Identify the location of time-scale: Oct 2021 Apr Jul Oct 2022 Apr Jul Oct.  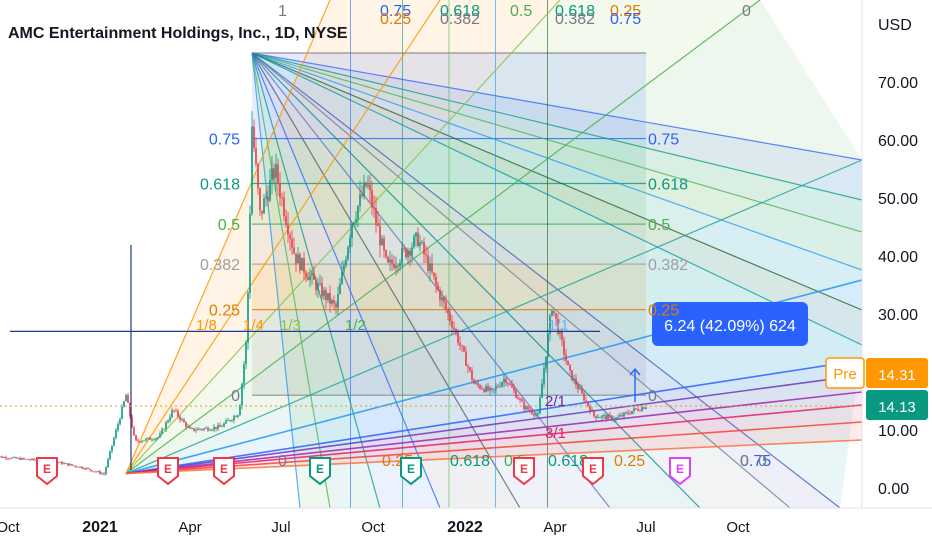
(375, 527).